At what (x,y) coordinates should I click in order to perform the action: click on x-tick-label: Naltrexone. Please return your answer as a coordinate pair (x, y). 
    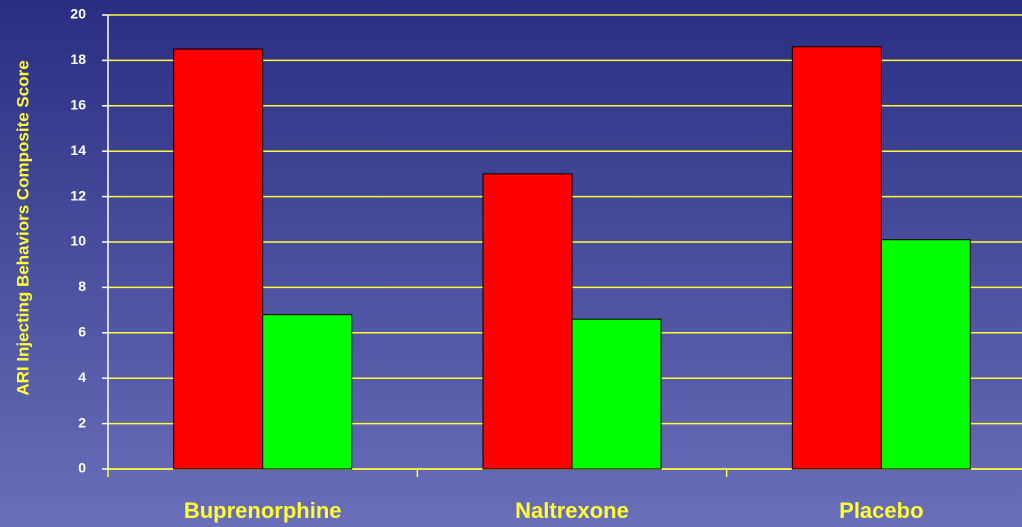
    Looking at the image, I should click on (572, 510).